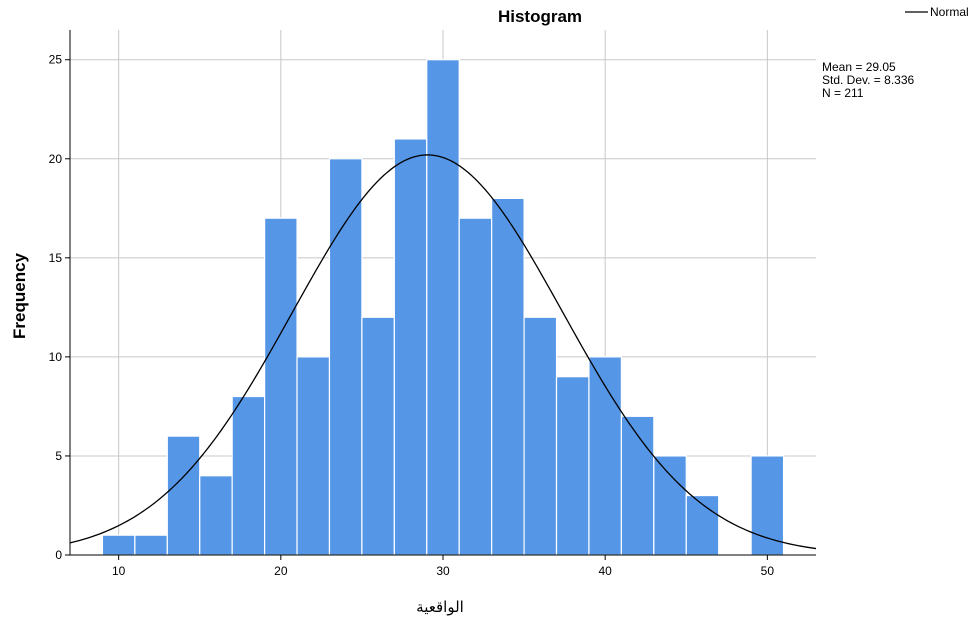 Image resolution: width=979 pixels, height=625 pixels. What do you see at coordinates (56, 258) in the screenshot?
I see `y-tick-label: 15` at bounding box center [56, 258].